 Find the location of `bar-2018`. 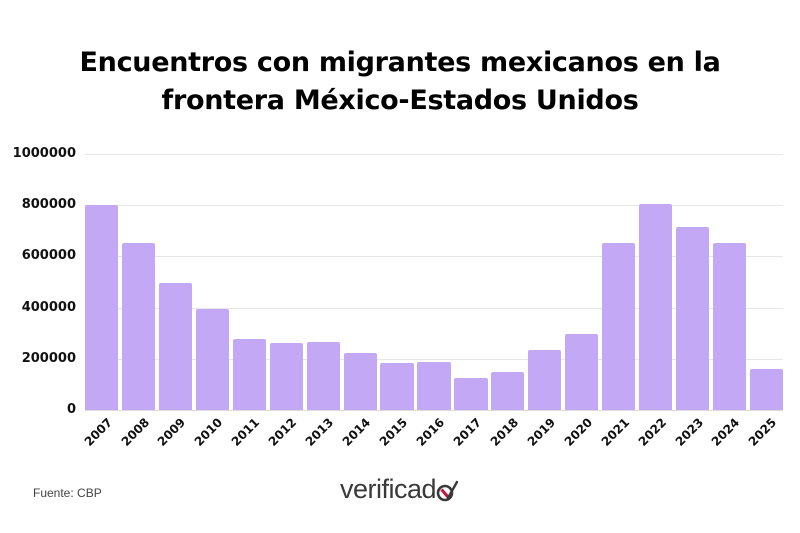

bar-2018 is located at coordinates (508, 390).